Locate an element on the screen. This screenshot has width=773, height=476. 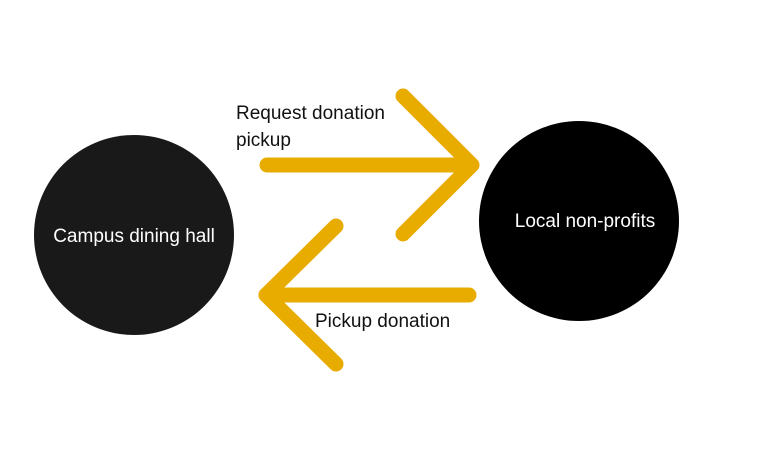
node-campus-dining-hall-label: Campus dining hall is located at coordinates (134, 236).